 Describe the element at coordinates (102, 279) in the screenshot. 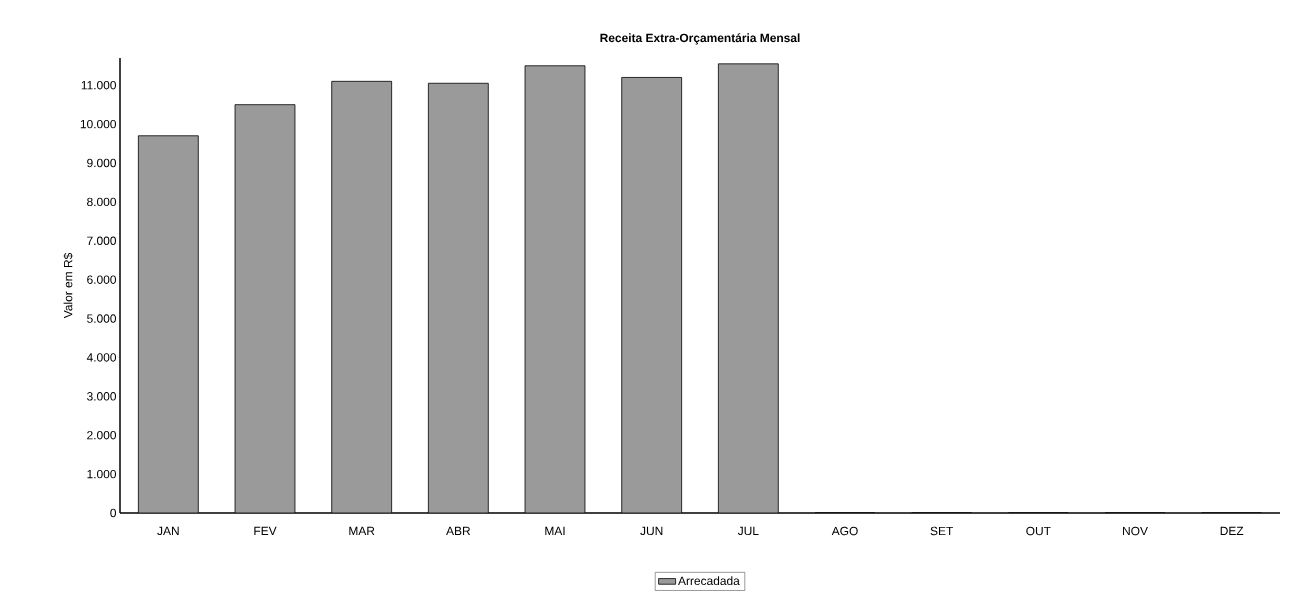

I see `y-tick-label: 6.000` at that location.